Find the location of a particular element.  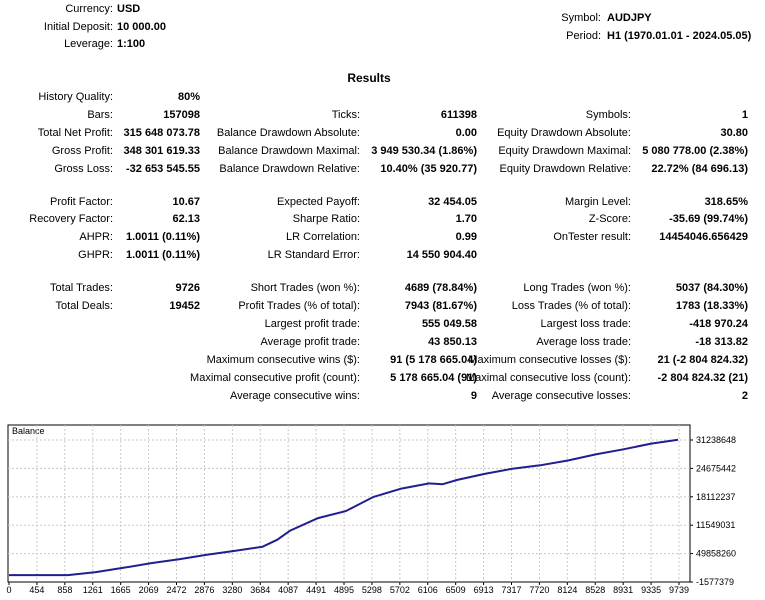

x-tick-label: 3280 is located at coordinates (232, 590).